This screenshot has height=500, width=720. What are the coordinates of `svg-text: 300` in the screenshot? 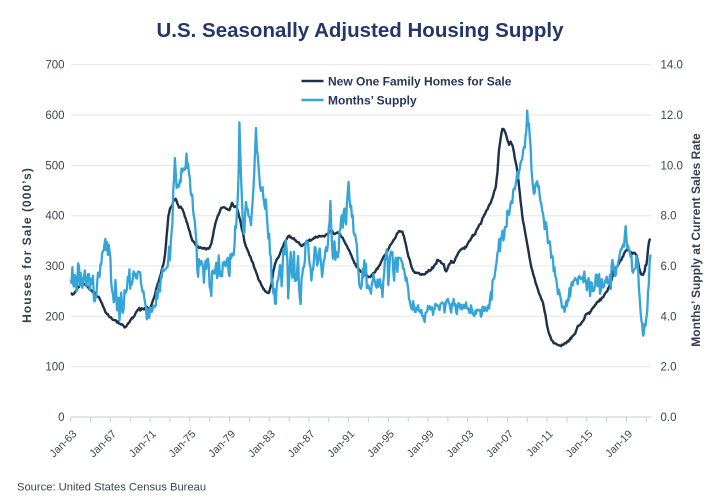 It's located at (54, 267).